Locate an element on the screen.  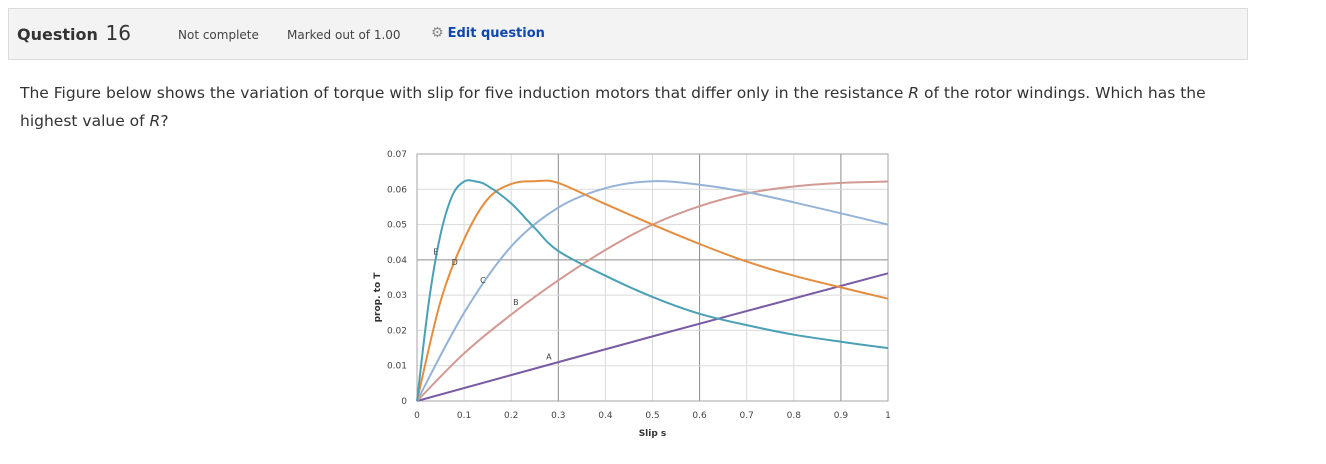
x-tick-label: 0.8 is located at coordinates (794, 416).